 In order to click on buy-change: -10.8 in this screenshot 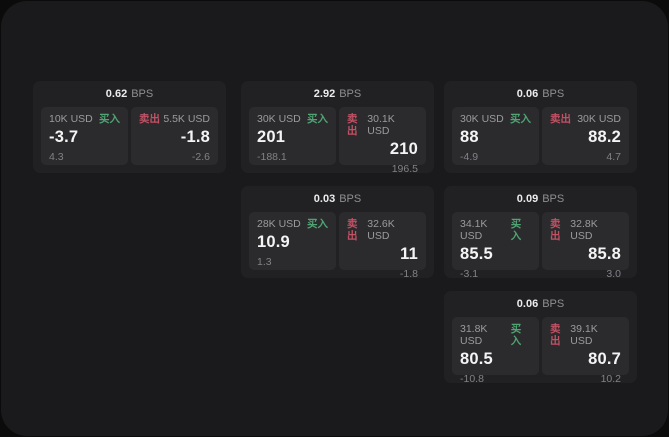, I will do `click(472, 379)`.